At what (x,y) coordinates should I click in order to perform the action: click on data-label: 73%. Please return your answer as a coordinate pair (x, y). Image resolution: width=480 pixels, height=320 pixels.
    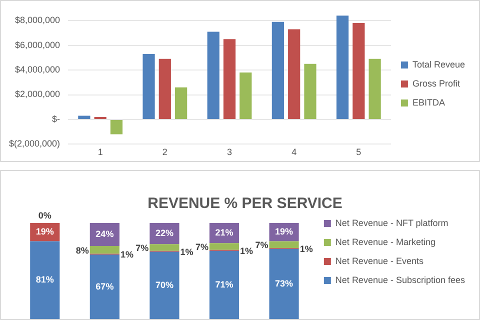
    Looking at the image, I should click on (284, 283).